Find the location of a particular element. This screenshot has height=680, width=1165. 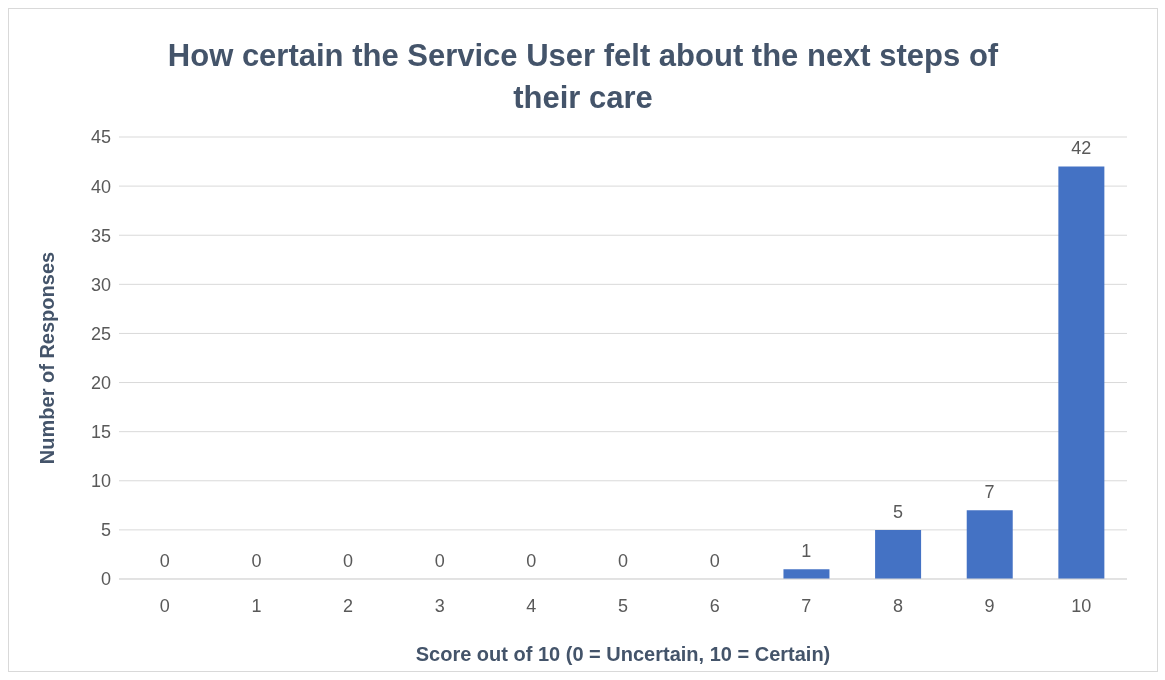

y-tick-label: 5 is located at coordinates (105, 530).